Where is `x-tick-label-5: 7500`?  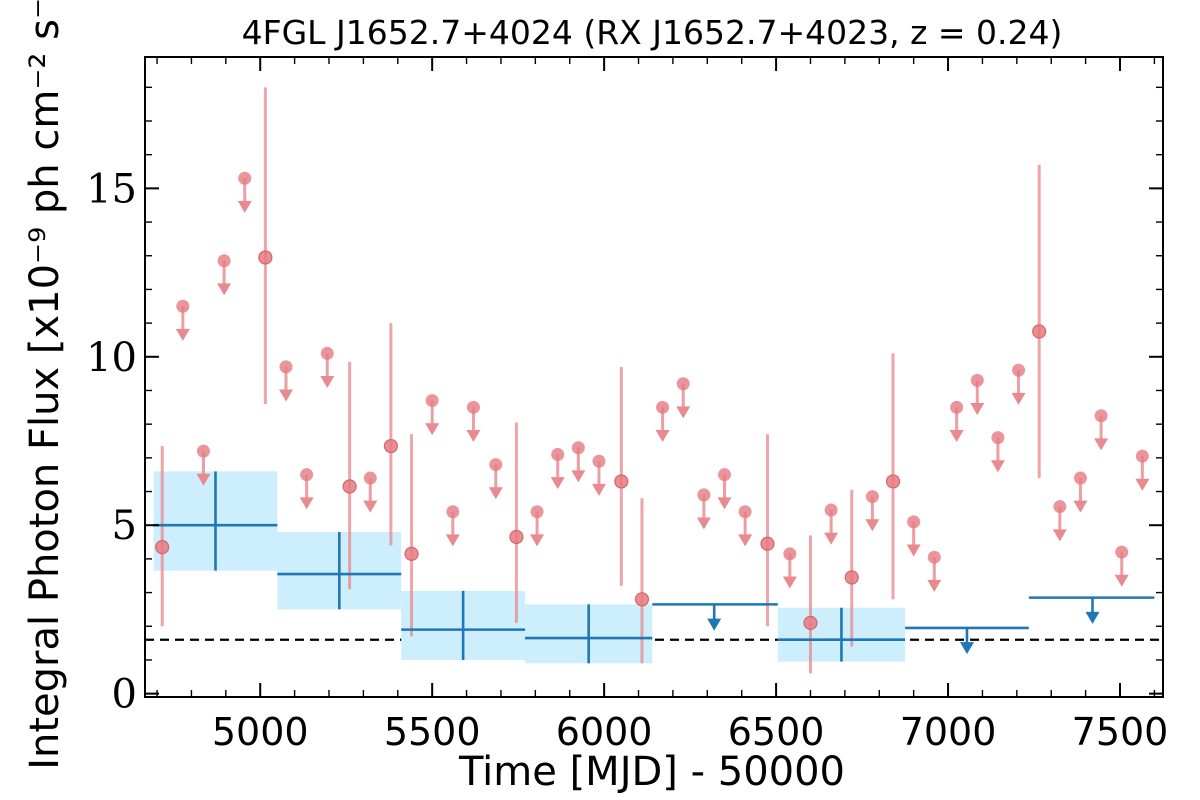
x-tick-label-5: 7500 is located at coordinates (1120, 732).